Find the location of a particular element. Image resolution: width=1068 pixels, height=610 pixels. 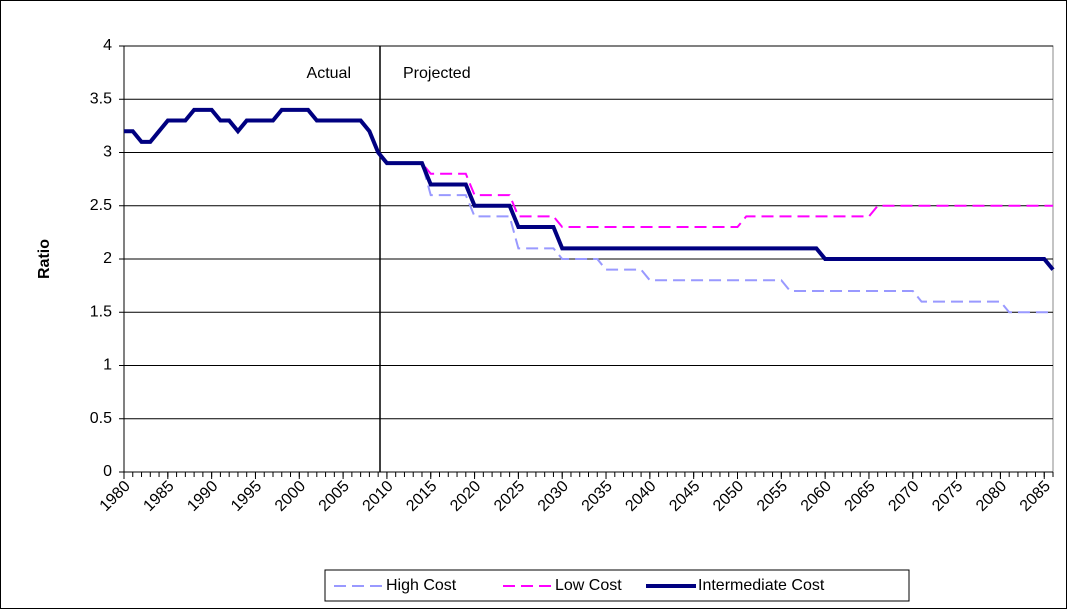

y-tick-label: 0 is located at coordinates (107, 471).